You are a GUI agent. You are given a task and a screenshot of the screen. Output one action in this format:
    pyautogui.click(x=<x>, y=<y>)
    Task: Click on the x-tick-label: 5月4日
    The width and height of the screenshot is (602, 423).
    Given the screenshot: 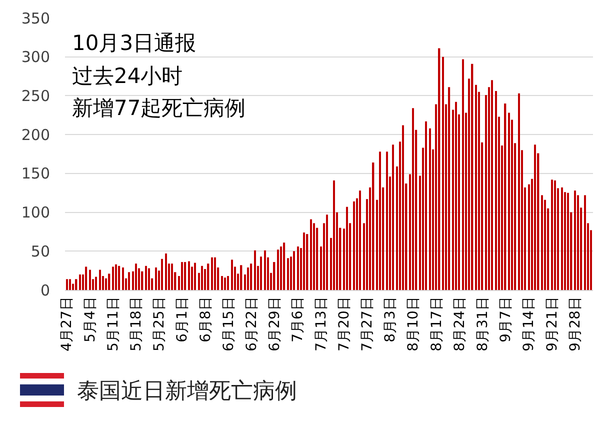 What is the action you would take?
    pyautogui.click(x=90, y=319)
    